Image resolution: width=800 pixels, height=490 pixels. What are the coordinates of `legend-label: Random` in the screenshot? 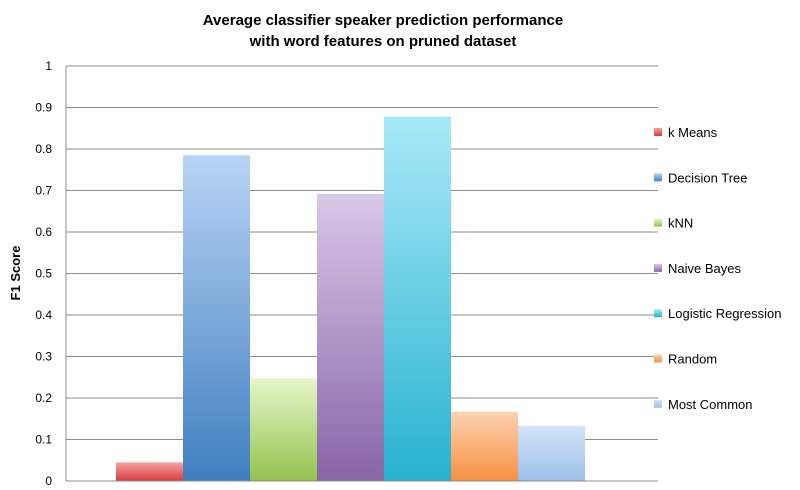 It's located at (692, 359).